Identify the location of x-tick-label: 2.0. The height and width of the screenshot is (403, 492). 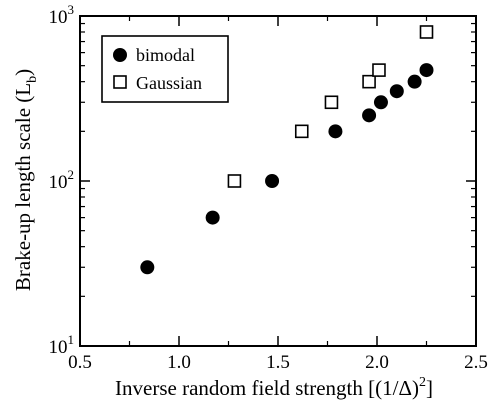
(377, 362).